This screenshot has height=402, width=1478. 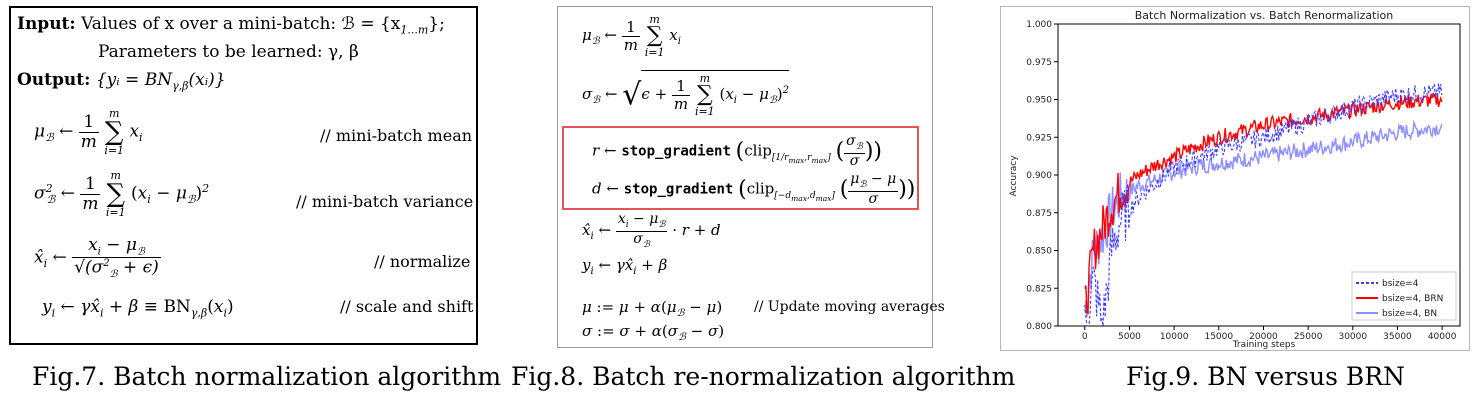 What do you see at coordinates (121, 81) in the screenshot?
I see `fig7-output-line: Output: {yᵢ = BNγ,β(xᵢ)}` at bounding box center [121, 81].